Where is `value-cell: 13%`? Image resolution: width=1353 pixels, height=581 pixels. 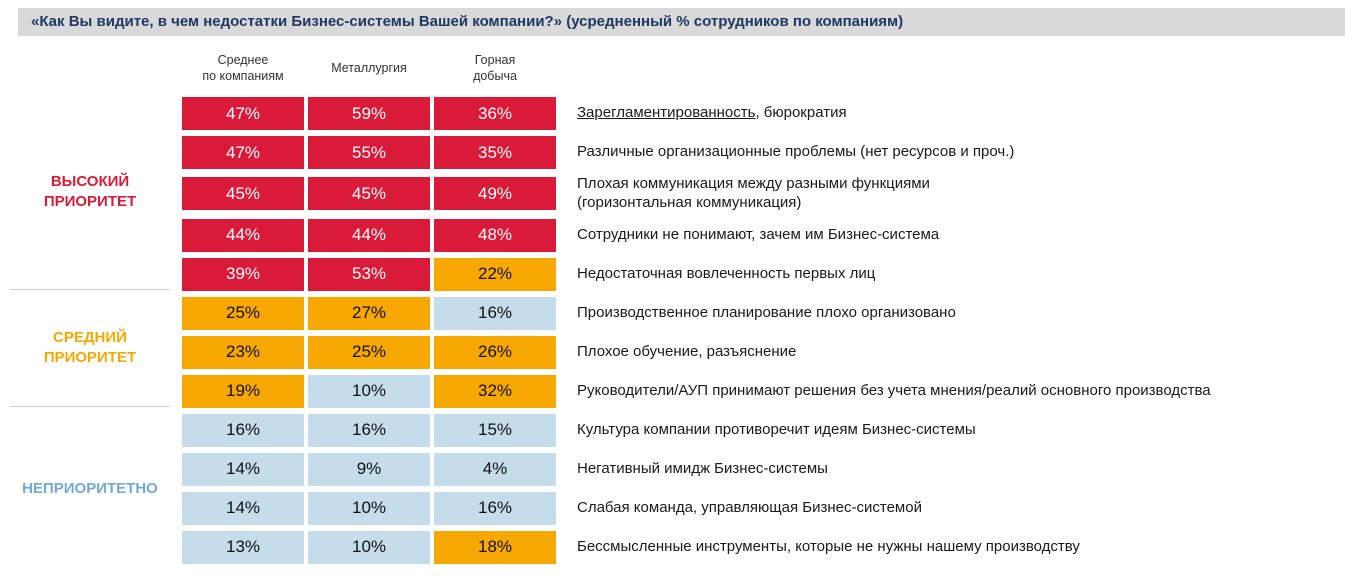 value-cell: 13% is located at coordinates (243, 547).